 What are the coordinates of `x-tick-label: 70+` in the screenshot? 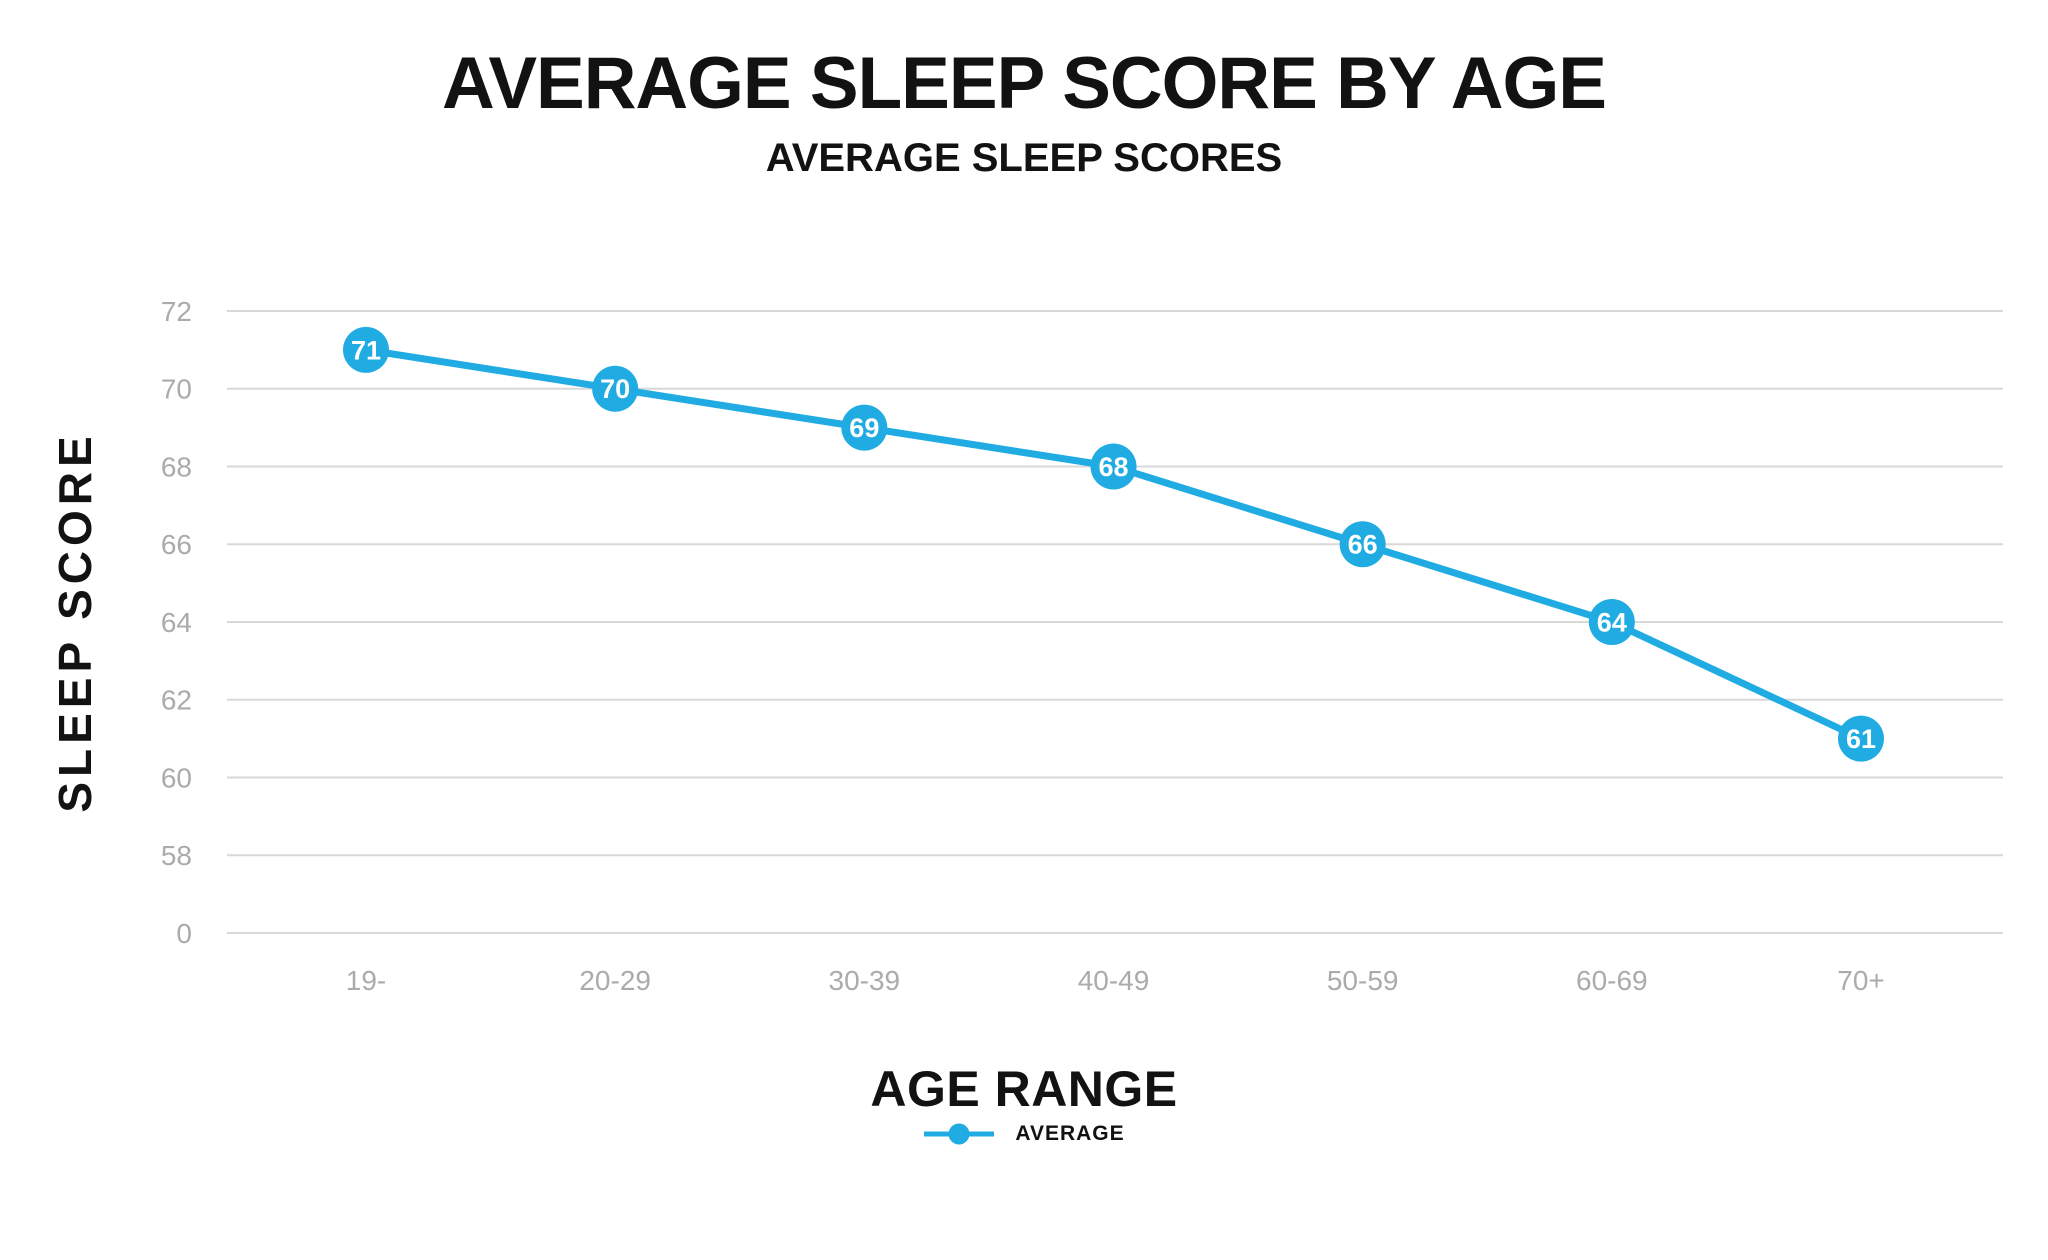 It's located at (1861, 980).